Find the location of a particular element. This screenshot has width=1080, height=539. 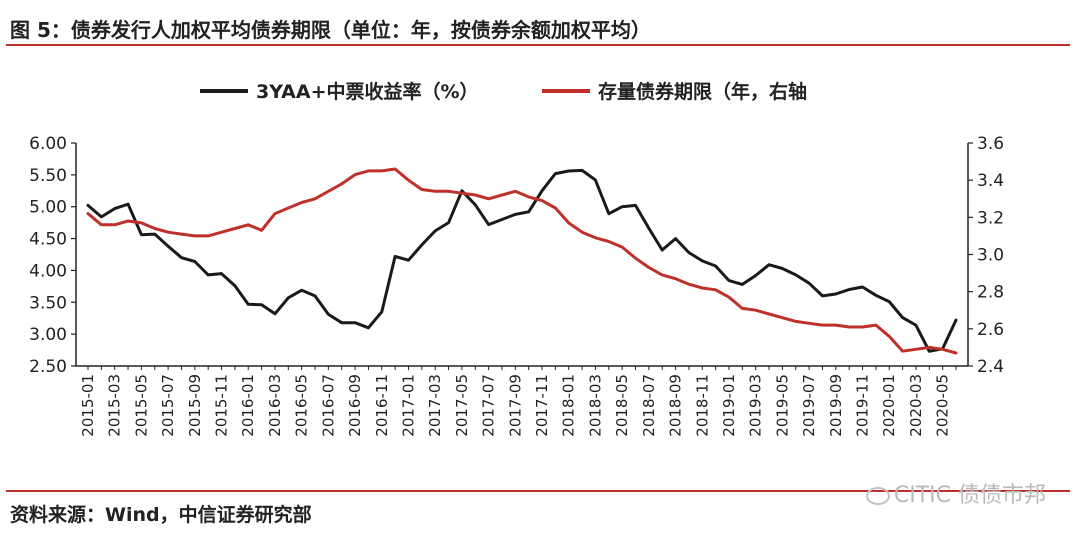

x-tick-label: 2018-05 is located at coordinates (622, 405).